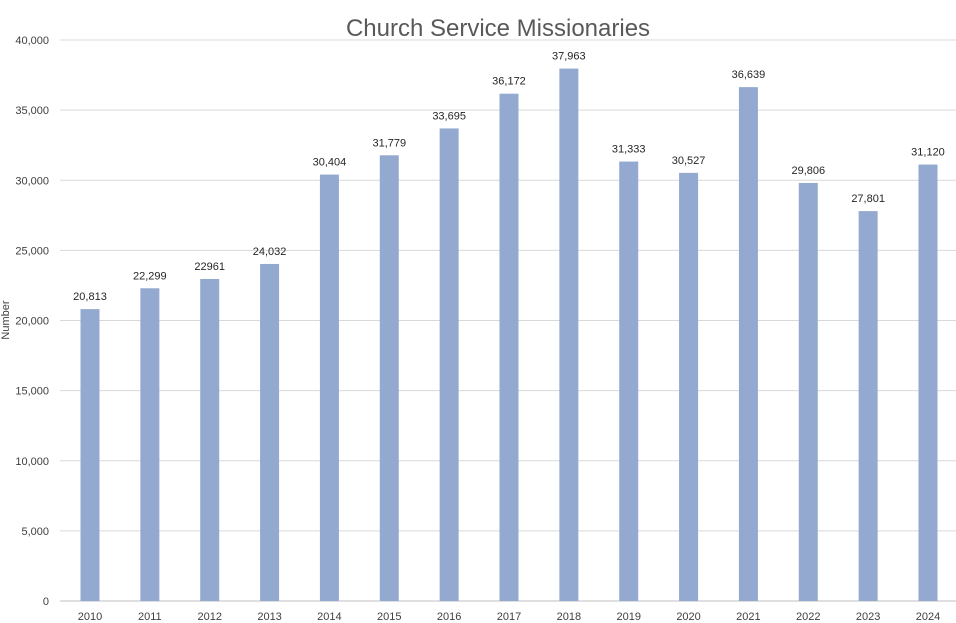 The height and width of the screenshot is (623, 956). Describe the element at coordinates (629, 150) in the screenshot. I see `data-label: 31,333` at that location.